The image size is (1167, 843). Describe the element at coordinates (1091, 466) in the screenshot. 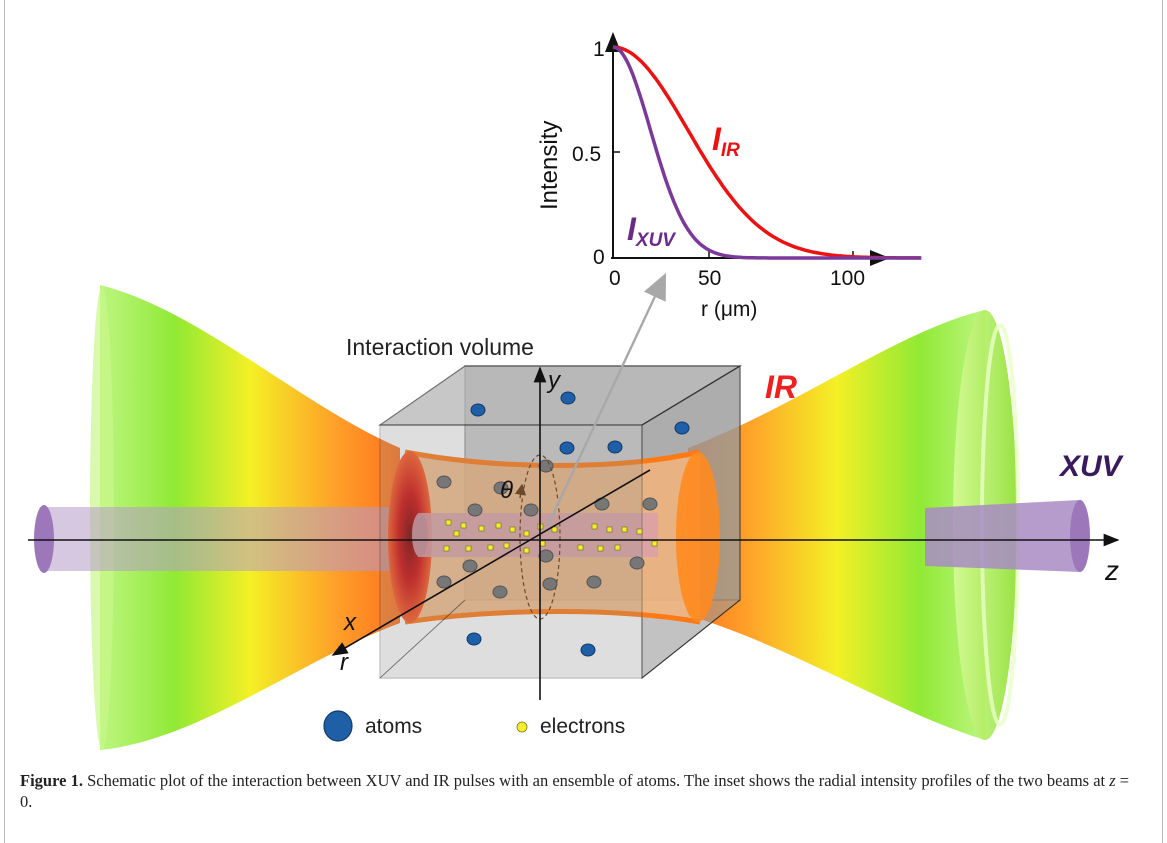

I see `xuv-beam-label: XUV` at that location.